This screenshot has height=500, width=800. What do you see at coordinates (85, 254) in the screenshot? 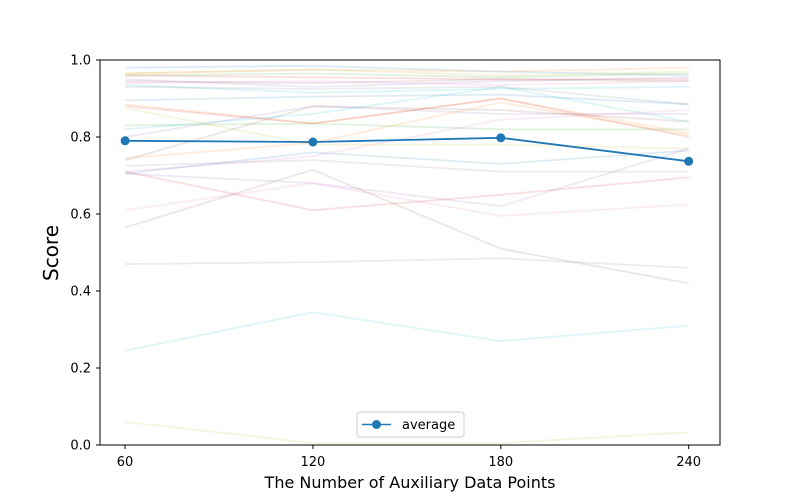
I see `y-axis-ticks: 0.0 0.2 0.4 0.6 0.8 1.0` at bounding box center [85, 254].